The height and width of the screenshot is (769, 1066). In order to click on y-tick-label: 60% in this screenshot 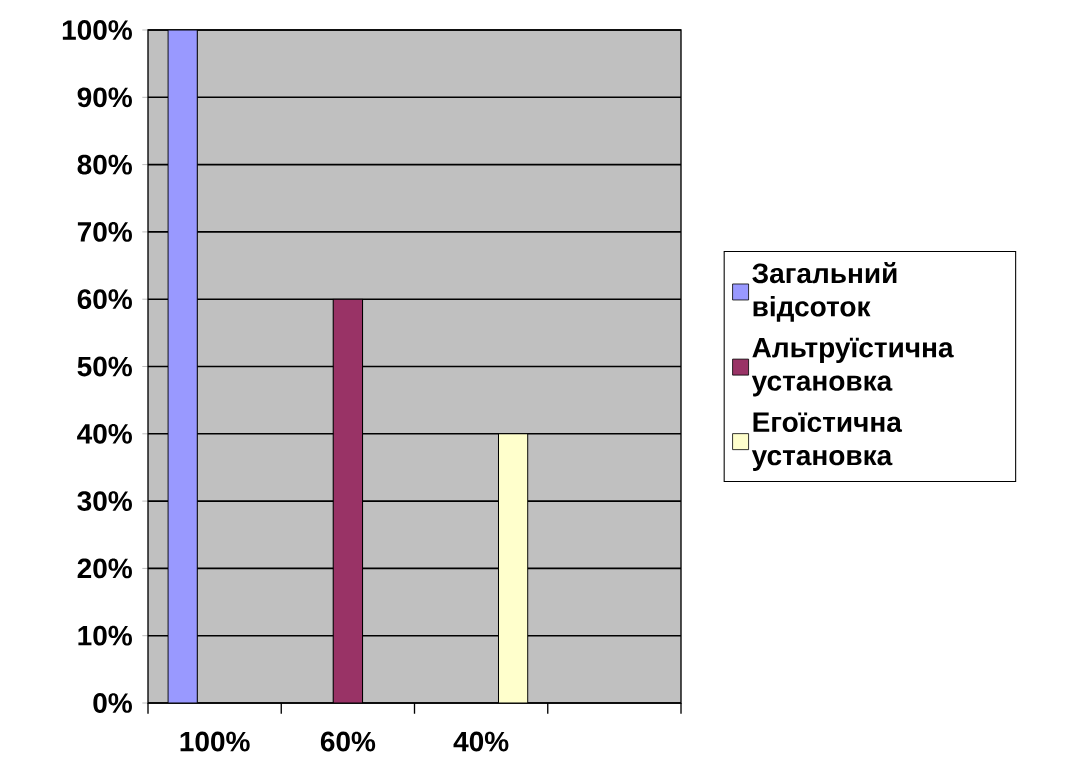, I will do `click(104, 299)`.